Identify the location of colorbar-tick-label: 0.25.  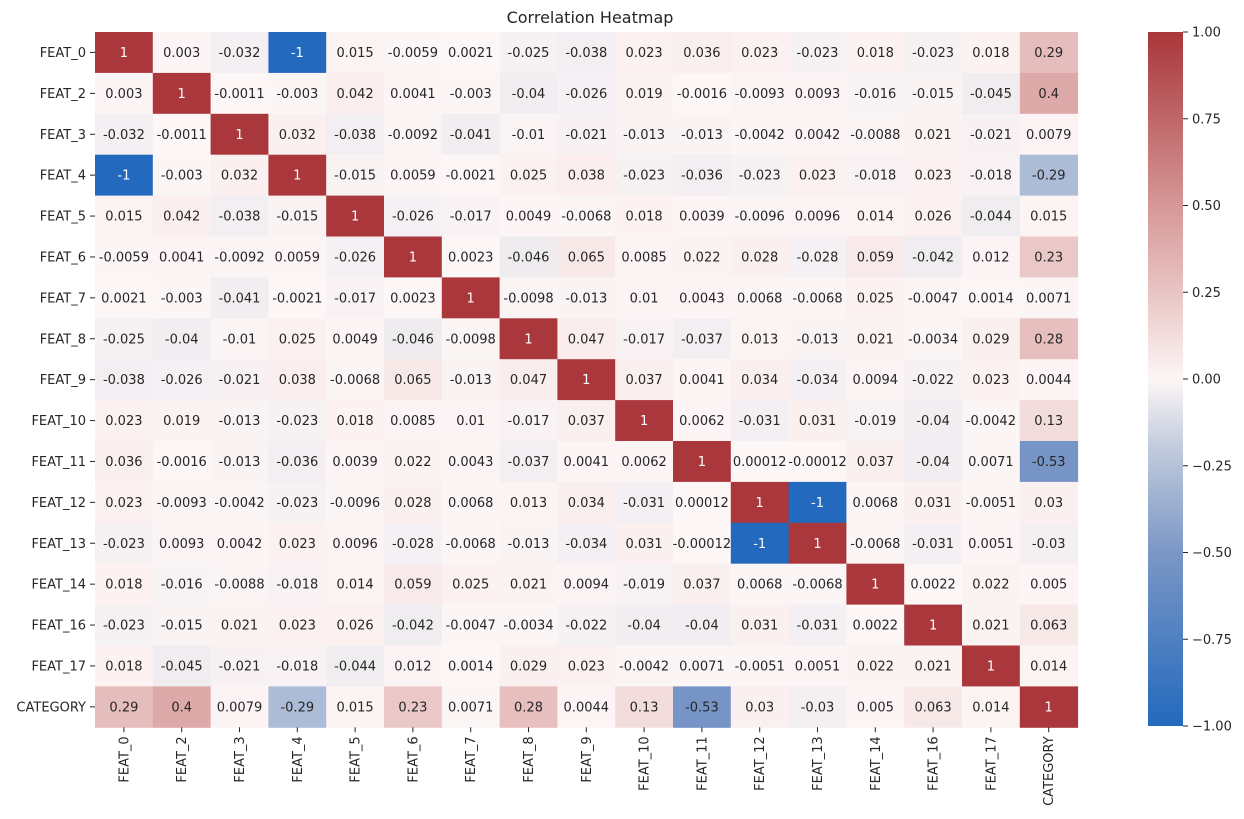
(1206, 293).